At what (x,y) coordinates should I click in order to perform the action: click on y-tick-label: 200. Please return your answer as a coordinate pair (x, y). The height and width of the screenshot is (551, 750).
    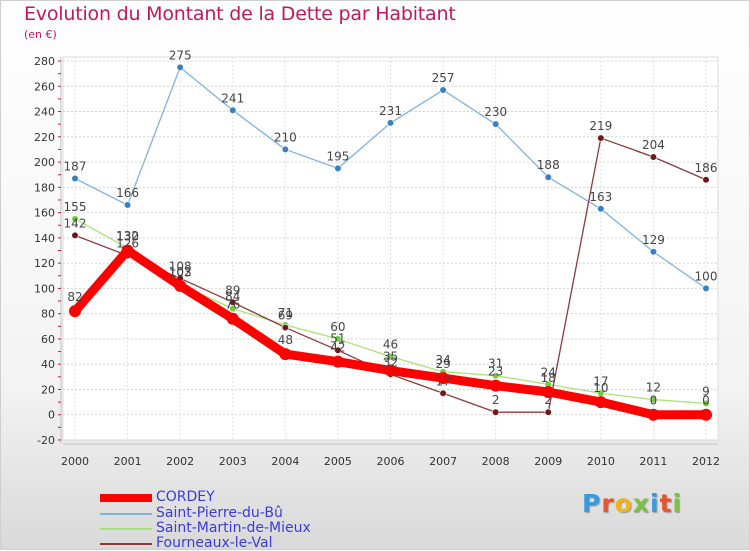
    Looking at the image, I should click on (44, 162).